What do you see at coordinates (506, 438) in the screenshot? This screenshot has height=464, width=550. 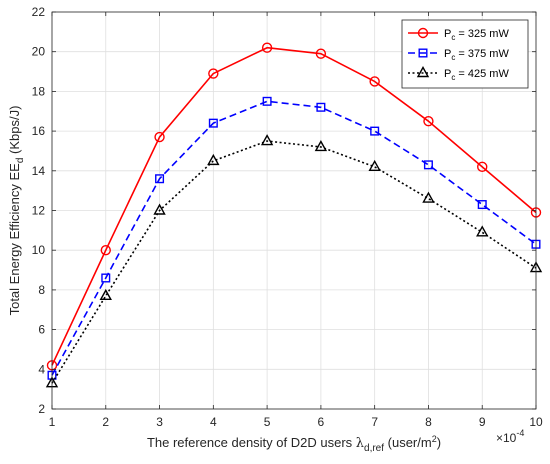 I see `x-axis-multiplier-base: ×10` at bounding box center [506, 438].